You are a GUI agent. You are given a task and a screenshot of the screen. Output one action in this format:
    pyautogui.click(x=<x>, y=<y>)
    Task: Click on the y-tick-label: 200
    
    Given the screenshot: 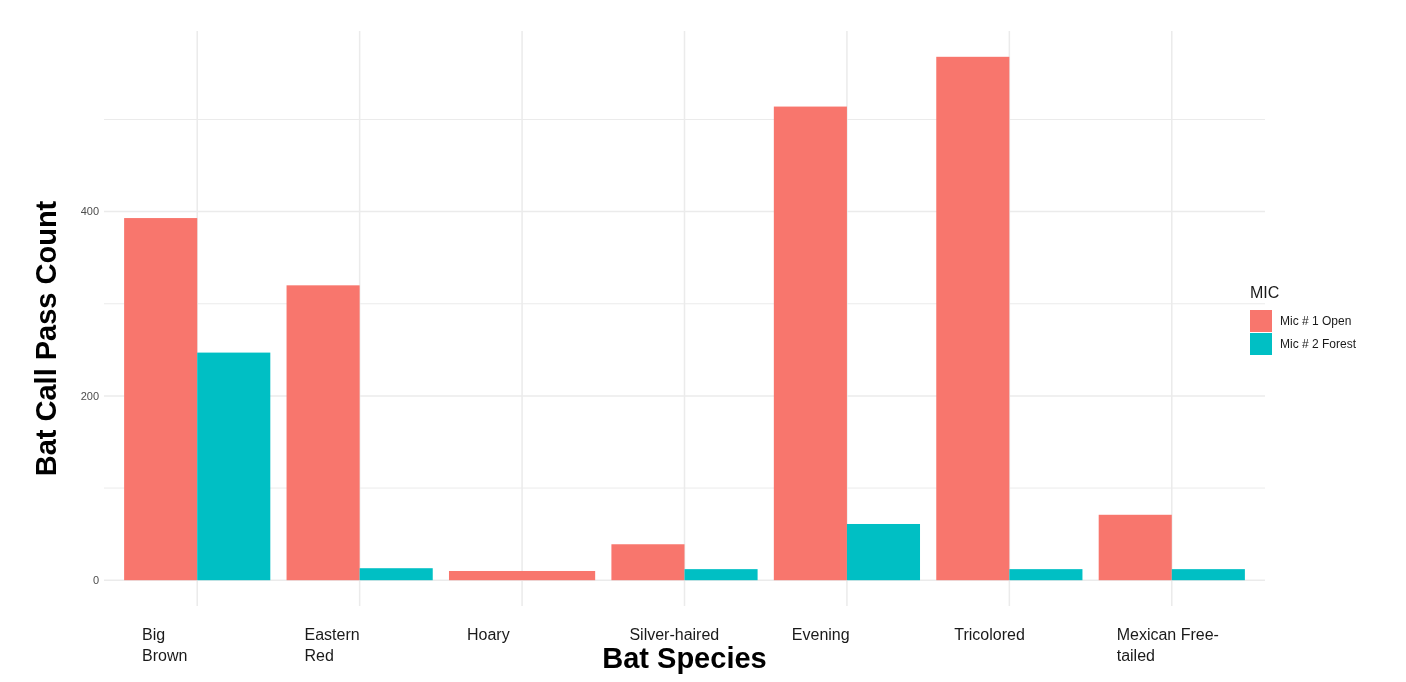 What is the action you would take?
    pyautogui.click(x=89, y=395)
    